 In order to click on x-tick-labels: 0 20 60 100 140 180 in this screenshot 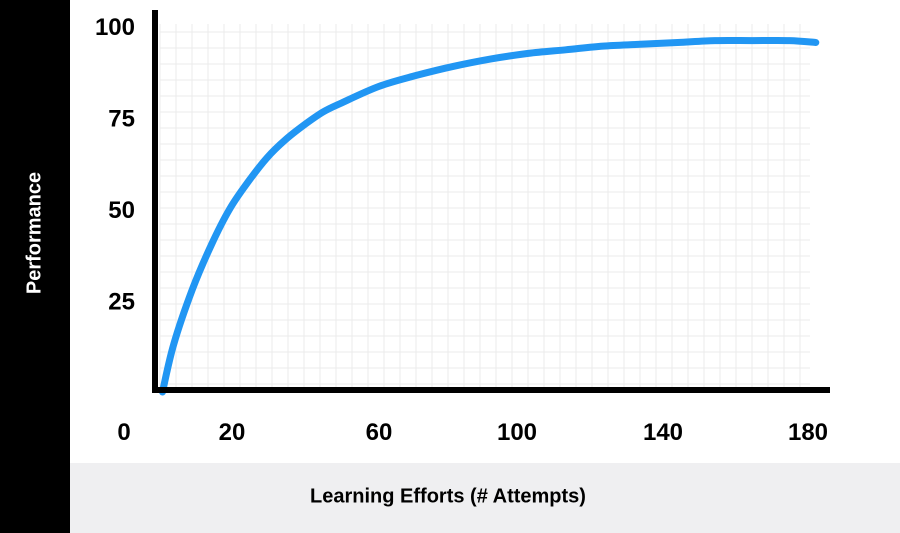, I will do `click(472, 432)`.